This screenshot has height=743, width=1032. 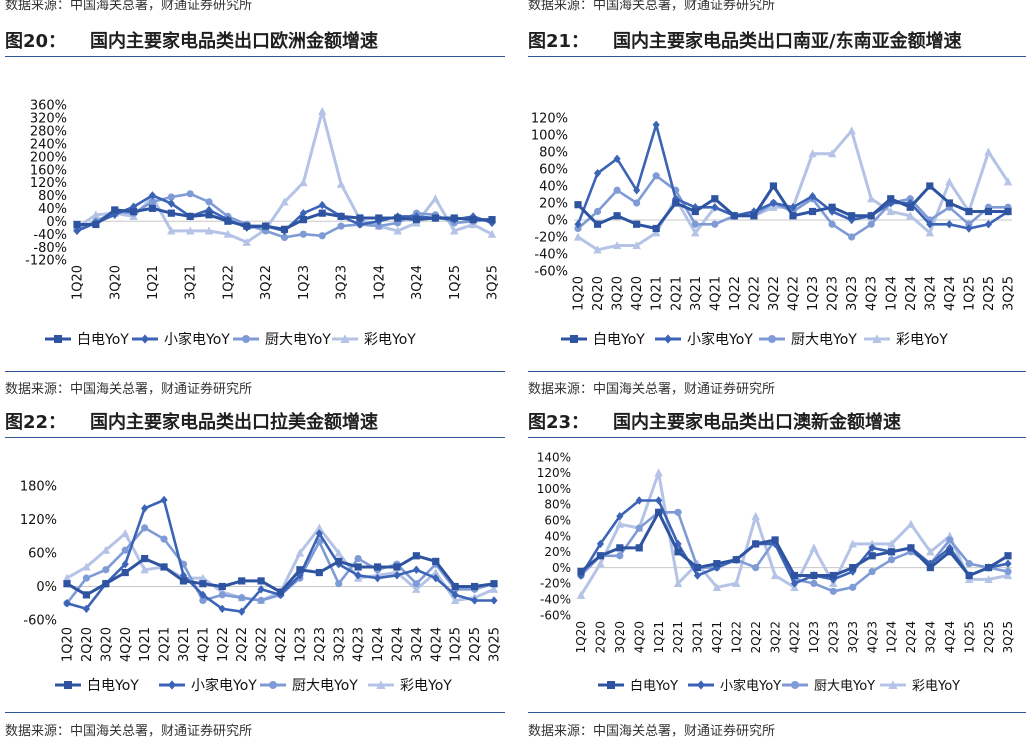 What do you see at coordinates (48, 144) in the screenshot?
I see `y-tick-label: 240%` at bounding box center [48, 144].